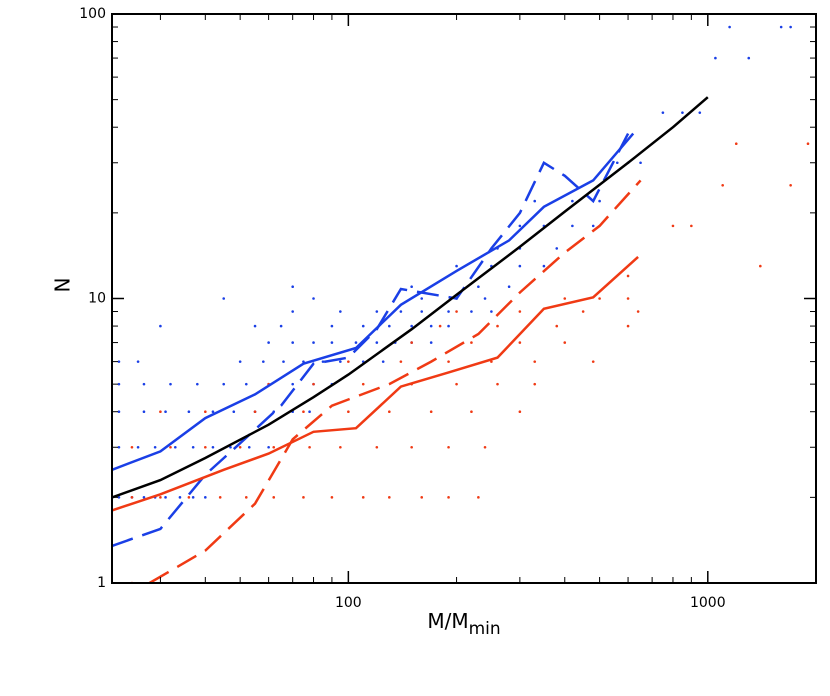 The height and width of the screenshot is (696, 830). Describe the element at coordinates (447, 621) in the screenshot. I see `x-label-main: M/M` at that location.